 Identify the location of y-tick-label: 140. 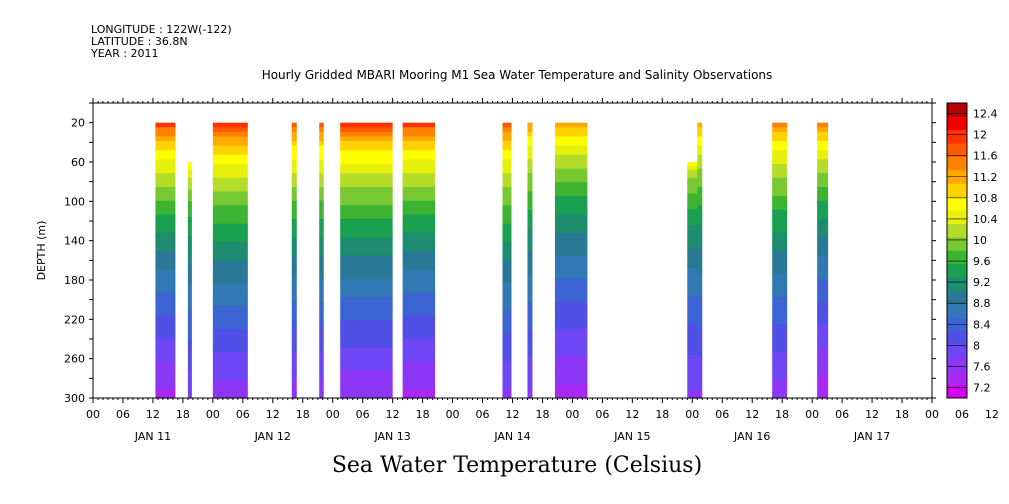
(74, 241).